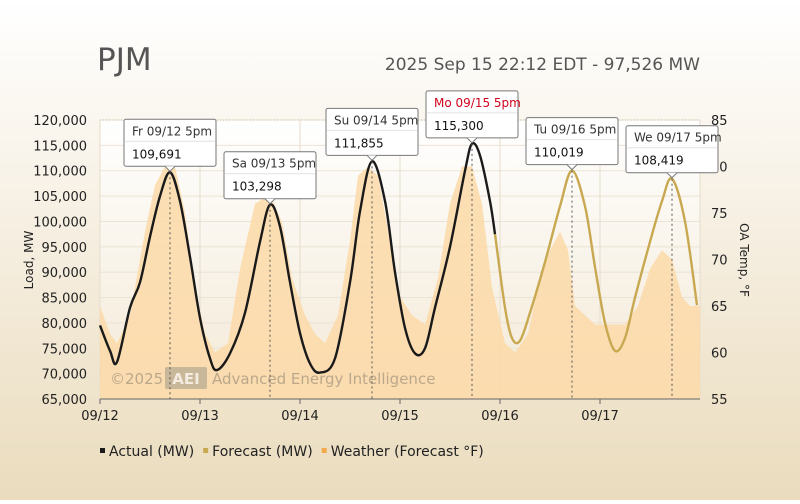 The image size is (800, 504). Describe the element at coordinates (65, 349) in the screenshot. I see `y-tick-label: 75,000` at that location.